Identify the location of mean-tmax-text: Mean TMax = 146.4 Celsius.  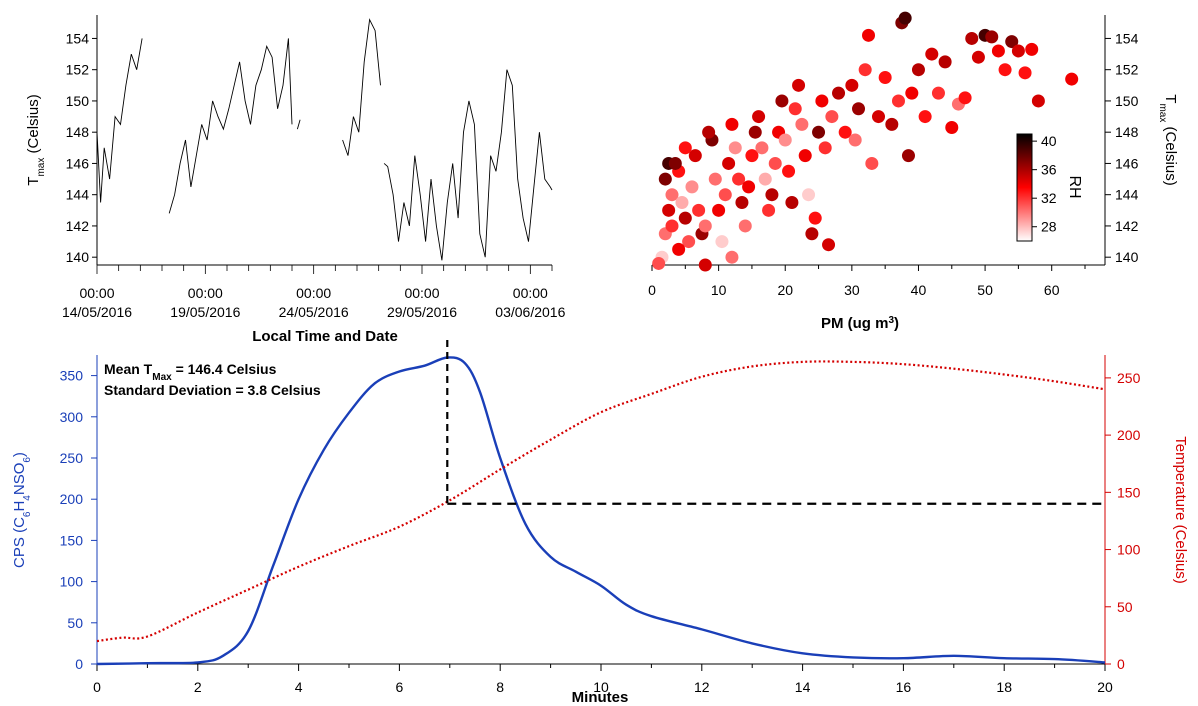
(190, 372).